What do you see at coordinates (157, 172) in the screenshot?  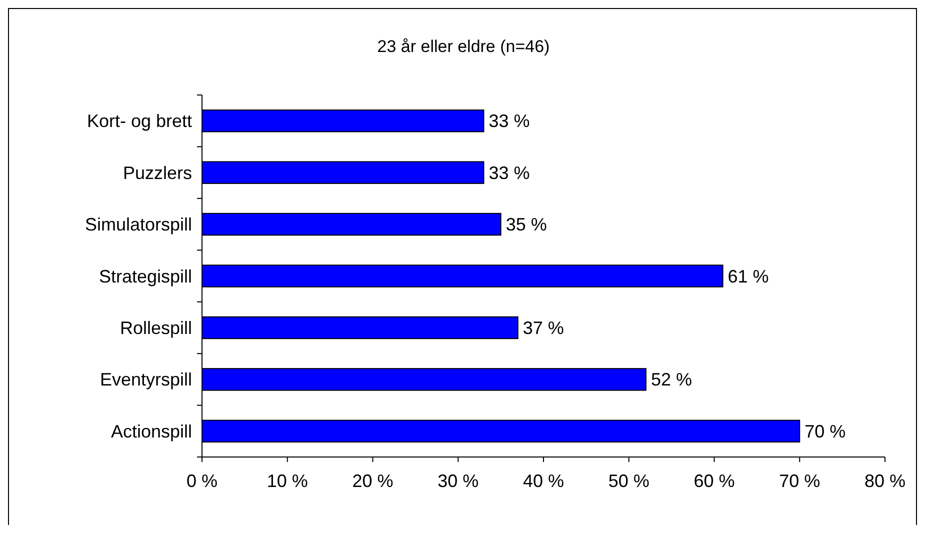 I see `y-tick-label: Puzzlers` at bounding box center [157, 172].